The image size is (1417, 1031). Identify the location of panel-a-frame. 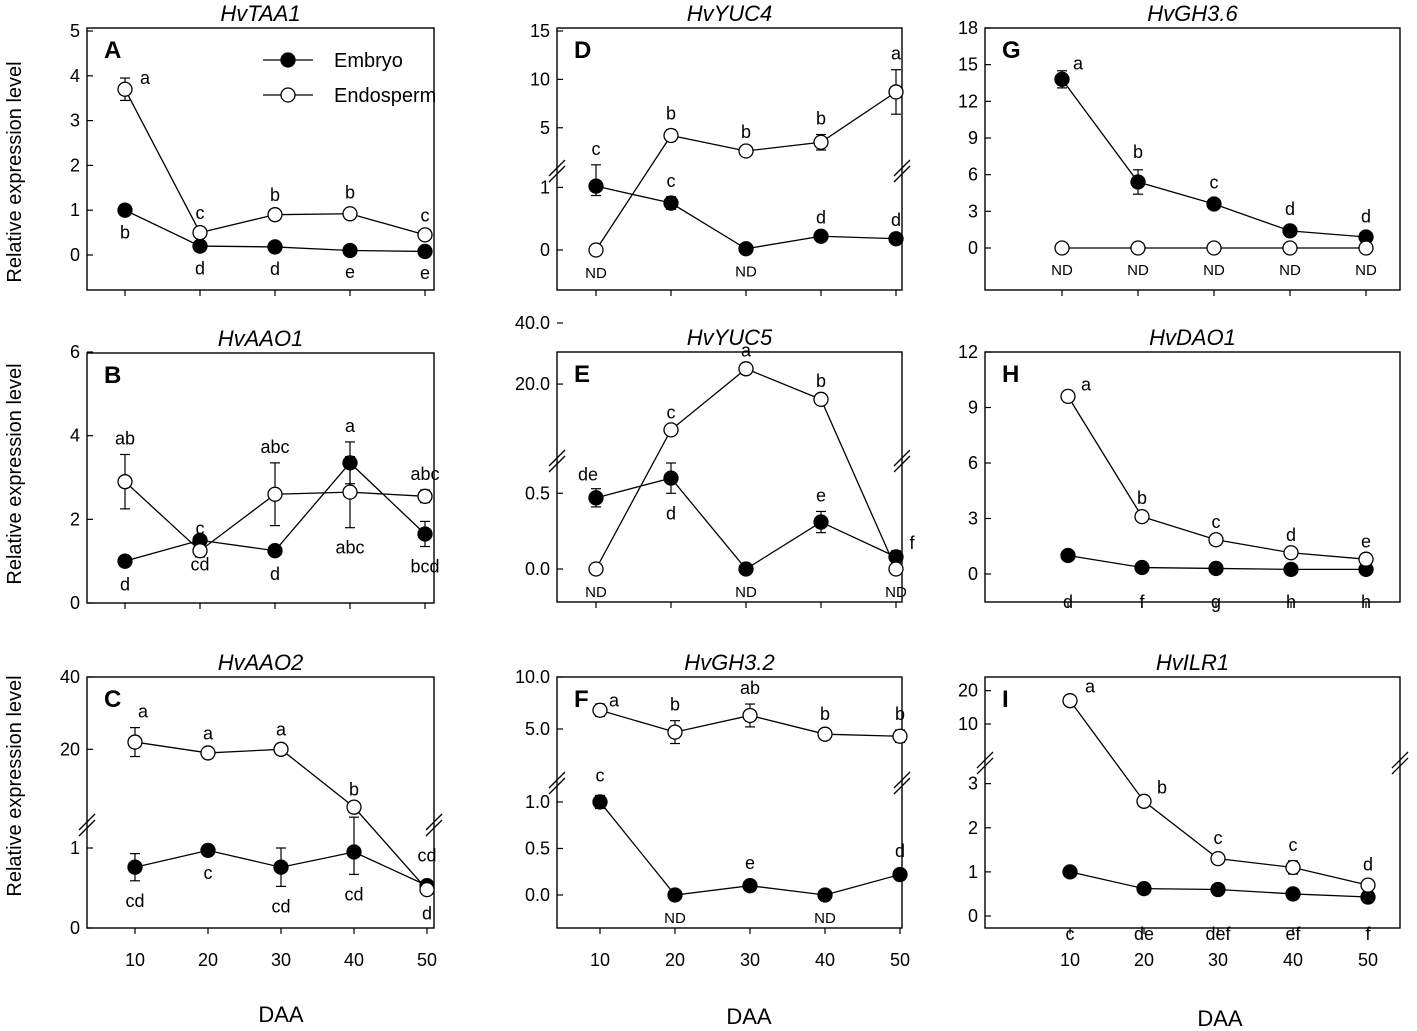
(260, 159).